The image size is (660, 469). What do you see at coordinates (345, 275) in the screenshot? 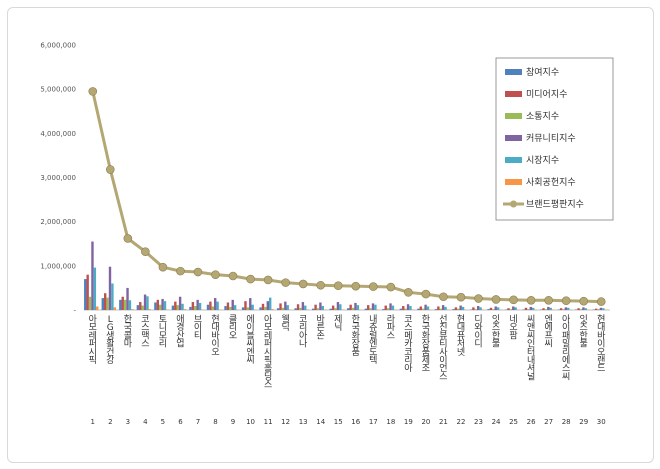
I see `bar-series` at bounding box center [345, 275].